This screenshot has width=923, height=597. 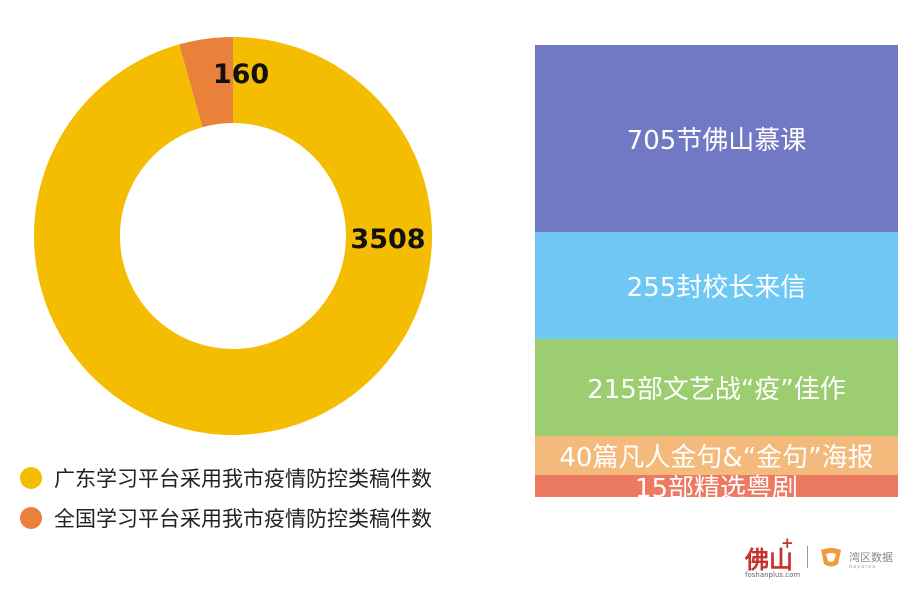 I want to click on stack-segment-1: 705节佛山慕课, so click(x=716, y=138).